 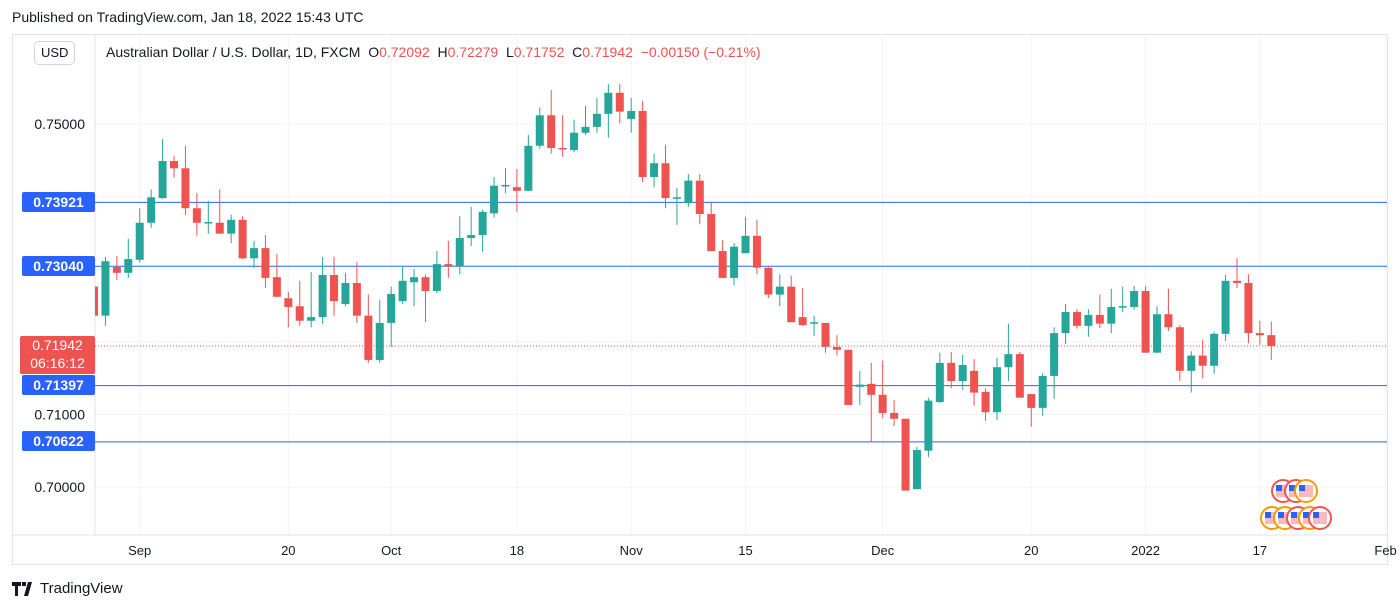 What do you see at coordinates (55, 53) in the screenshot?
I see `currency-button: USD` at bounding box center [55, 53].